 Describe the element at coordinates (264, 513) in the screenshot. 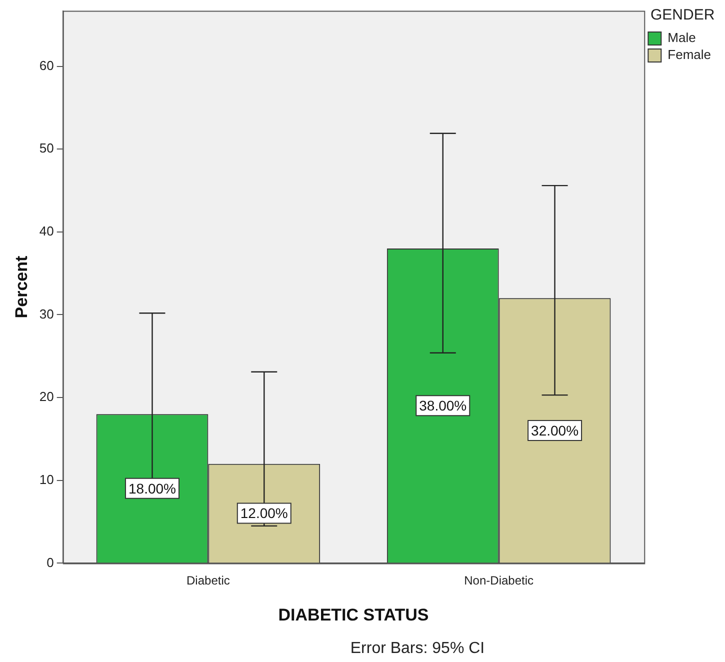

I see `data-label: 12.00%` at that location.